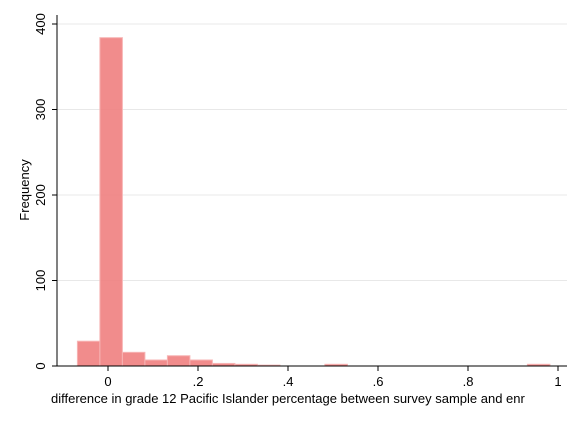 This screenshot has width=583, height=424. What do you see at coordinates (557, 381) in the screenshot?
I see `x-tick-label: 1` at bounding box center [557, 381].